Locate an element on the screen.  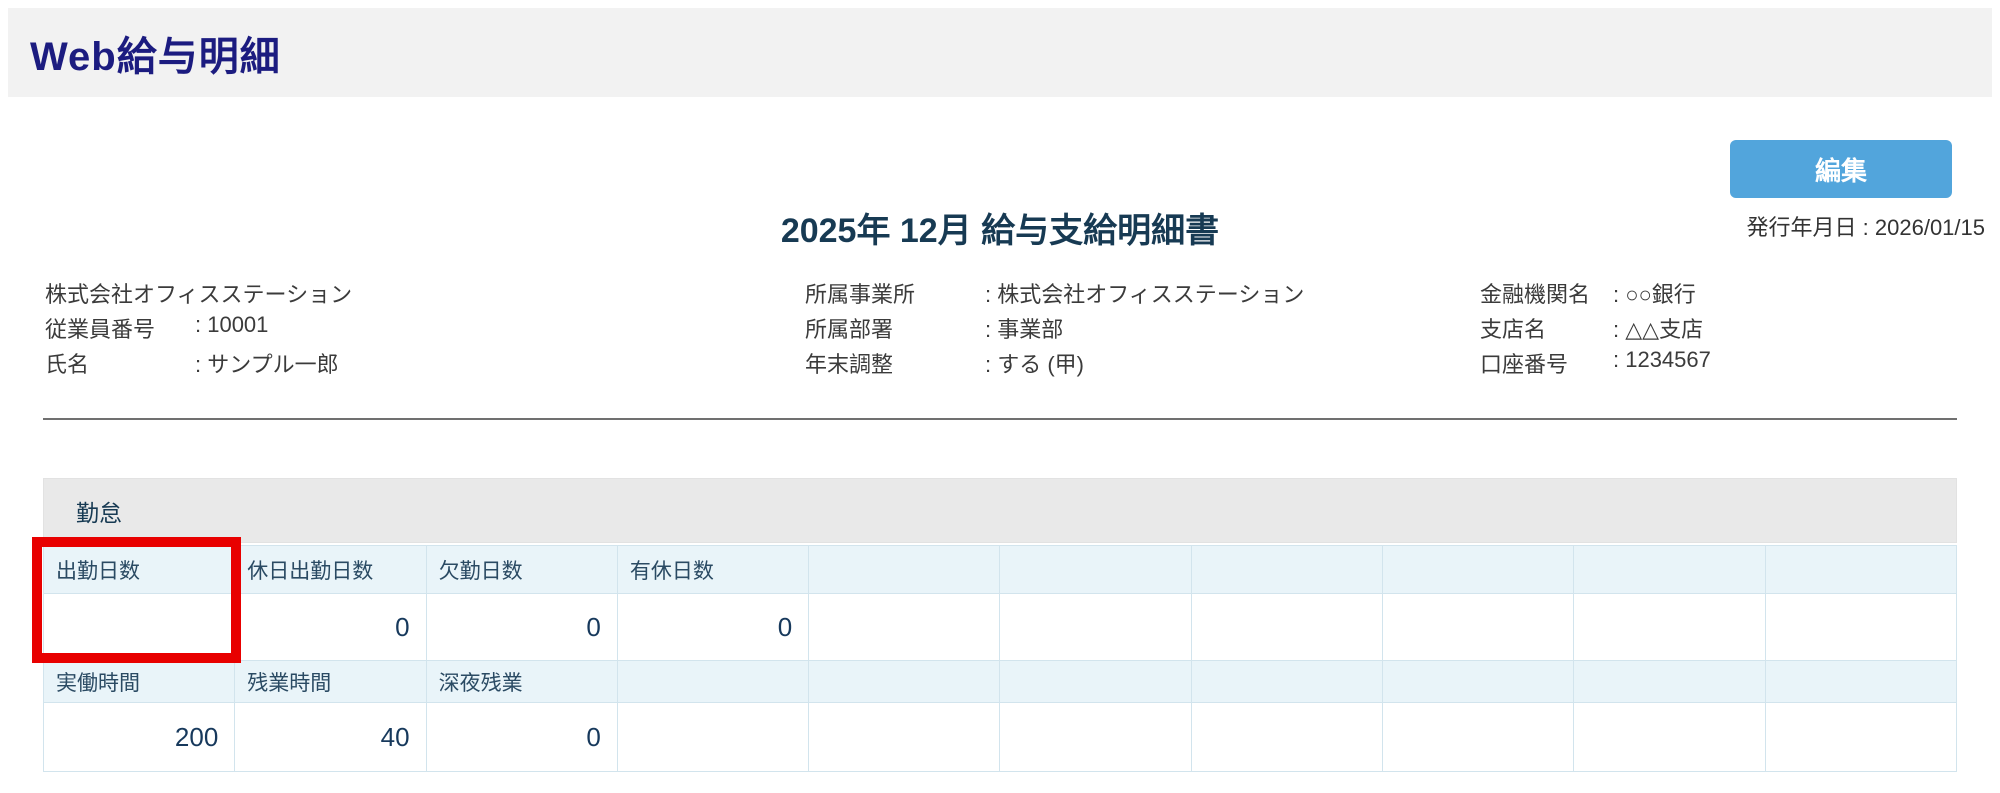
attendance-value-cell: 200 is located at coordinates (139, 737).